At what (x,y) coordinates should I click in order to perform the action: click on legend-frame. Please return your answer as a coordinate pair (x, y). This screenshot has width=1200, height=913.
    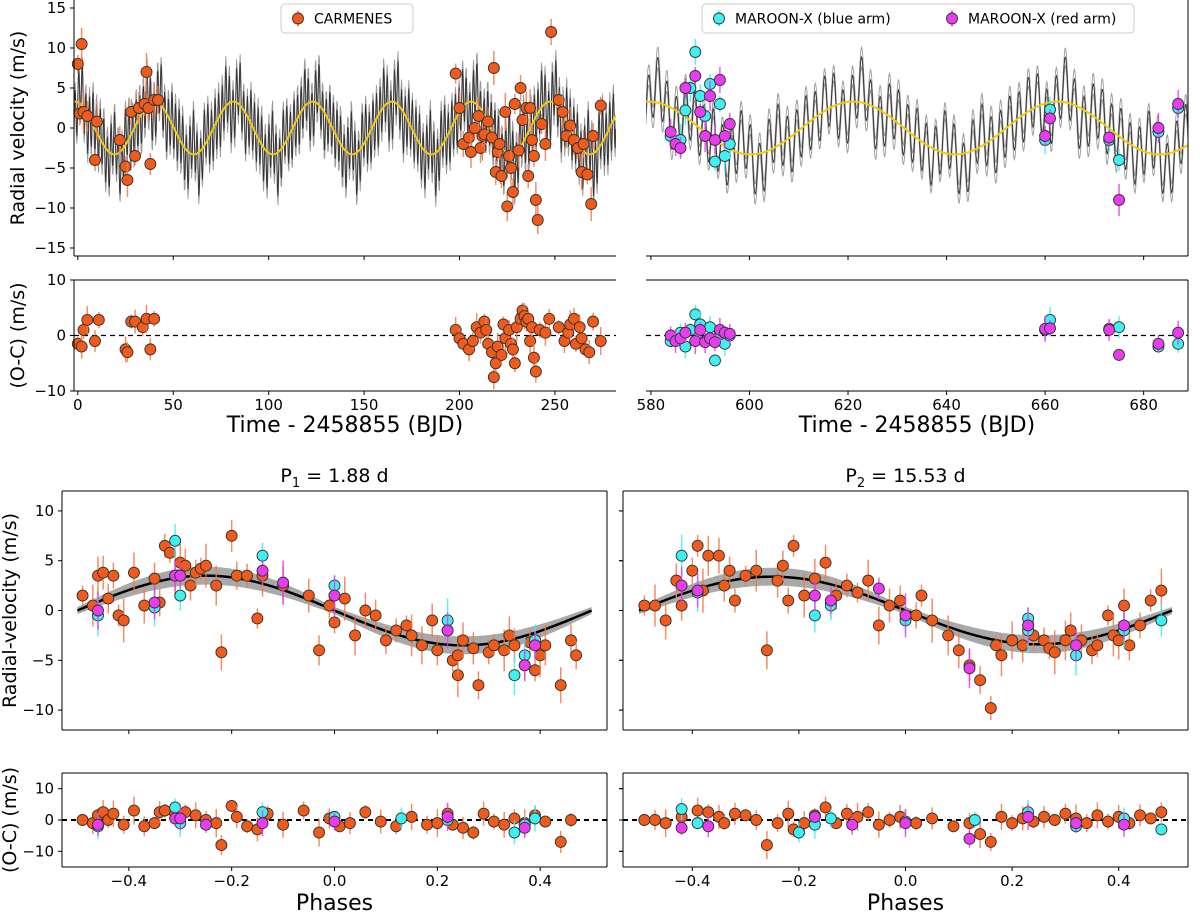
    Looking at the image, I should click on (347, 18).